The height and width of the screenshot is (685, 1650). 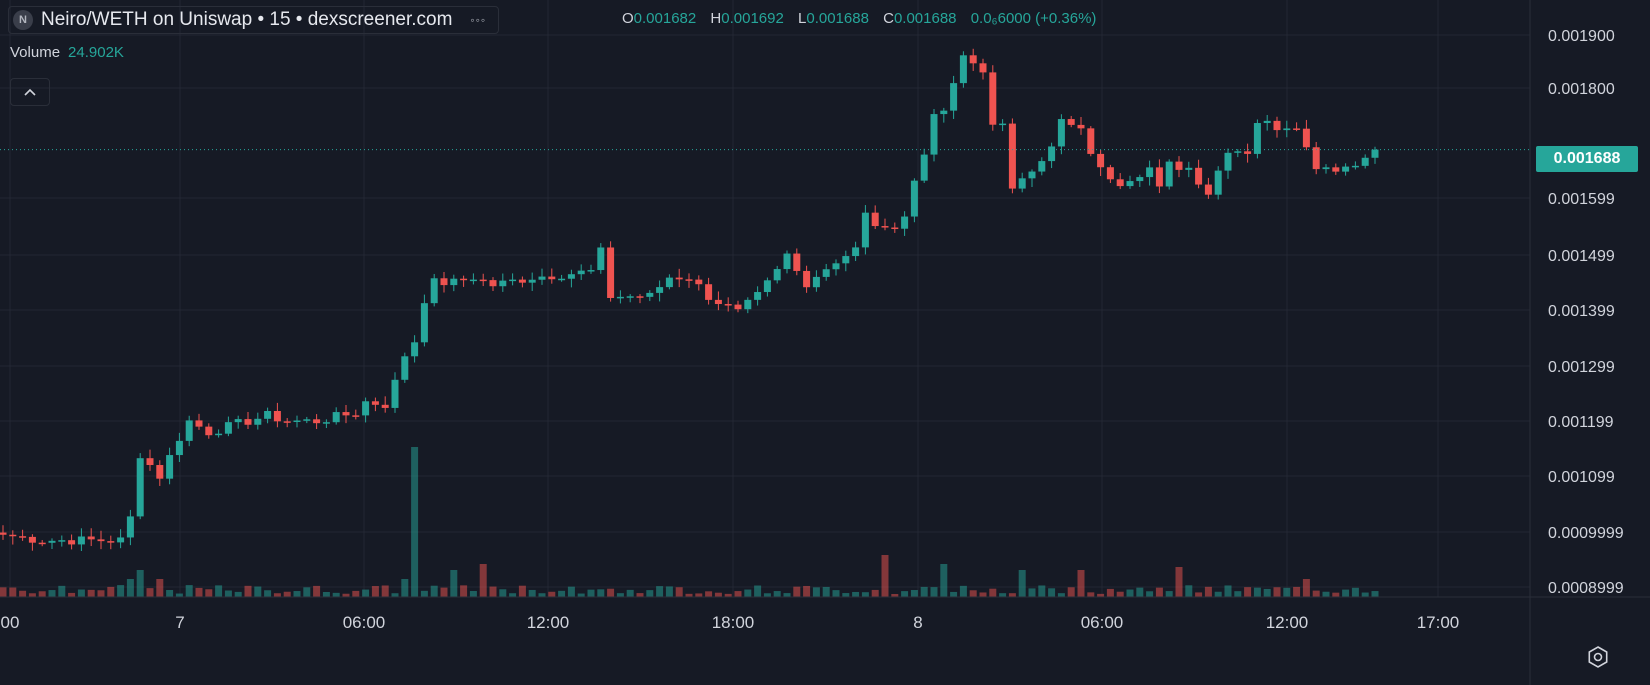 I want to click on collapse-legend-button, so click(x=30, y=92).